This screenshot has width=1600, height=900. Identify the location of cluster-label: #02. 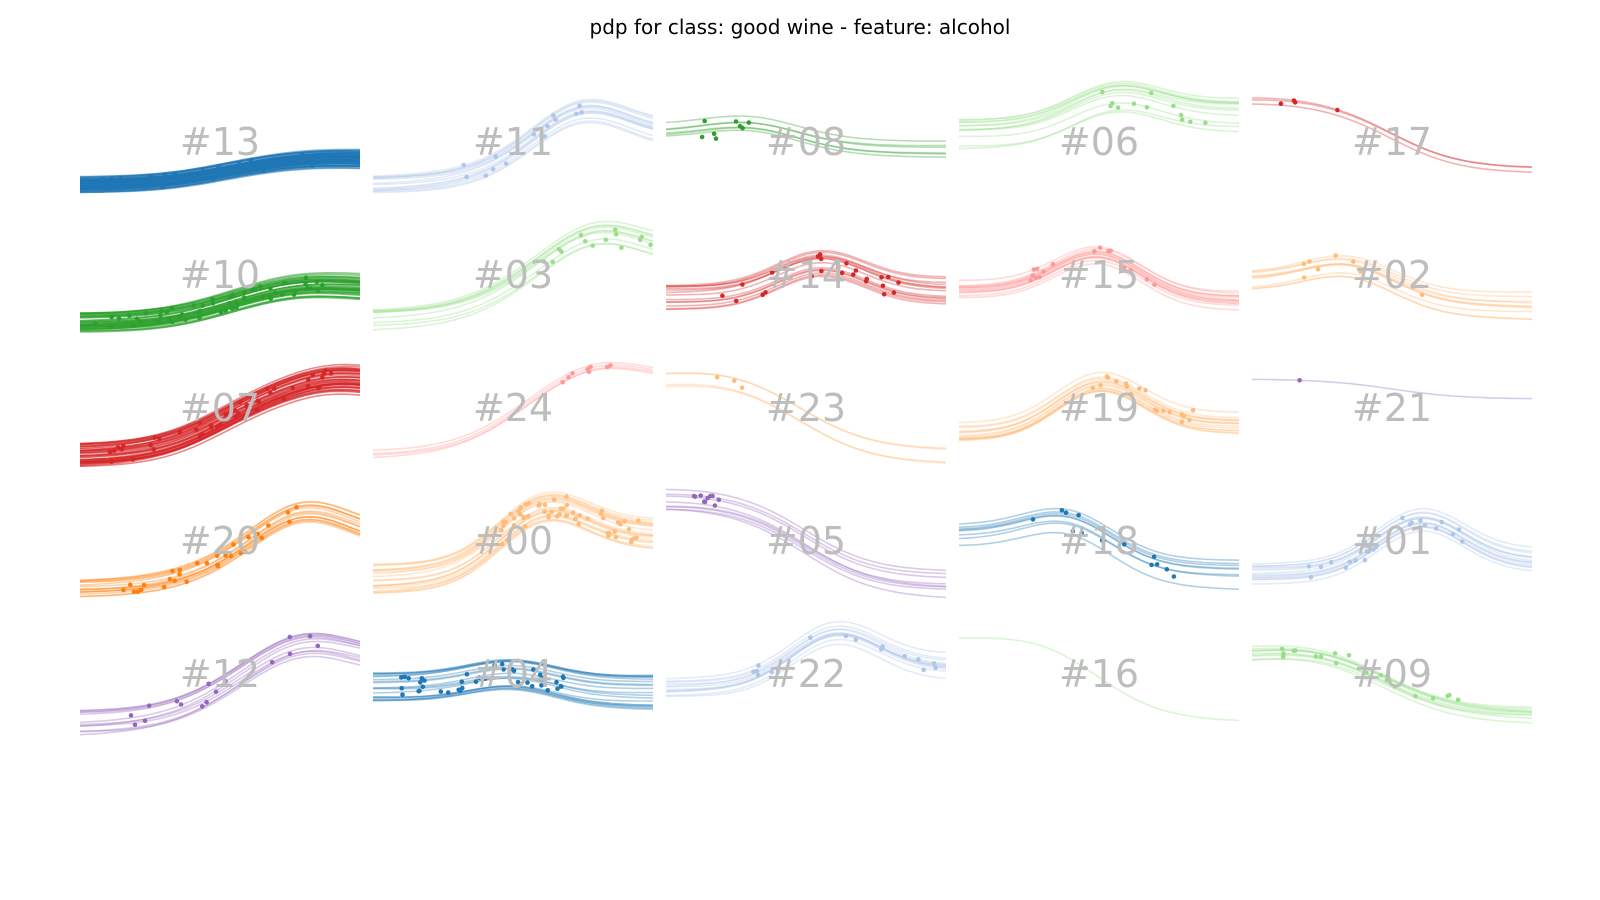
(1392, 275).